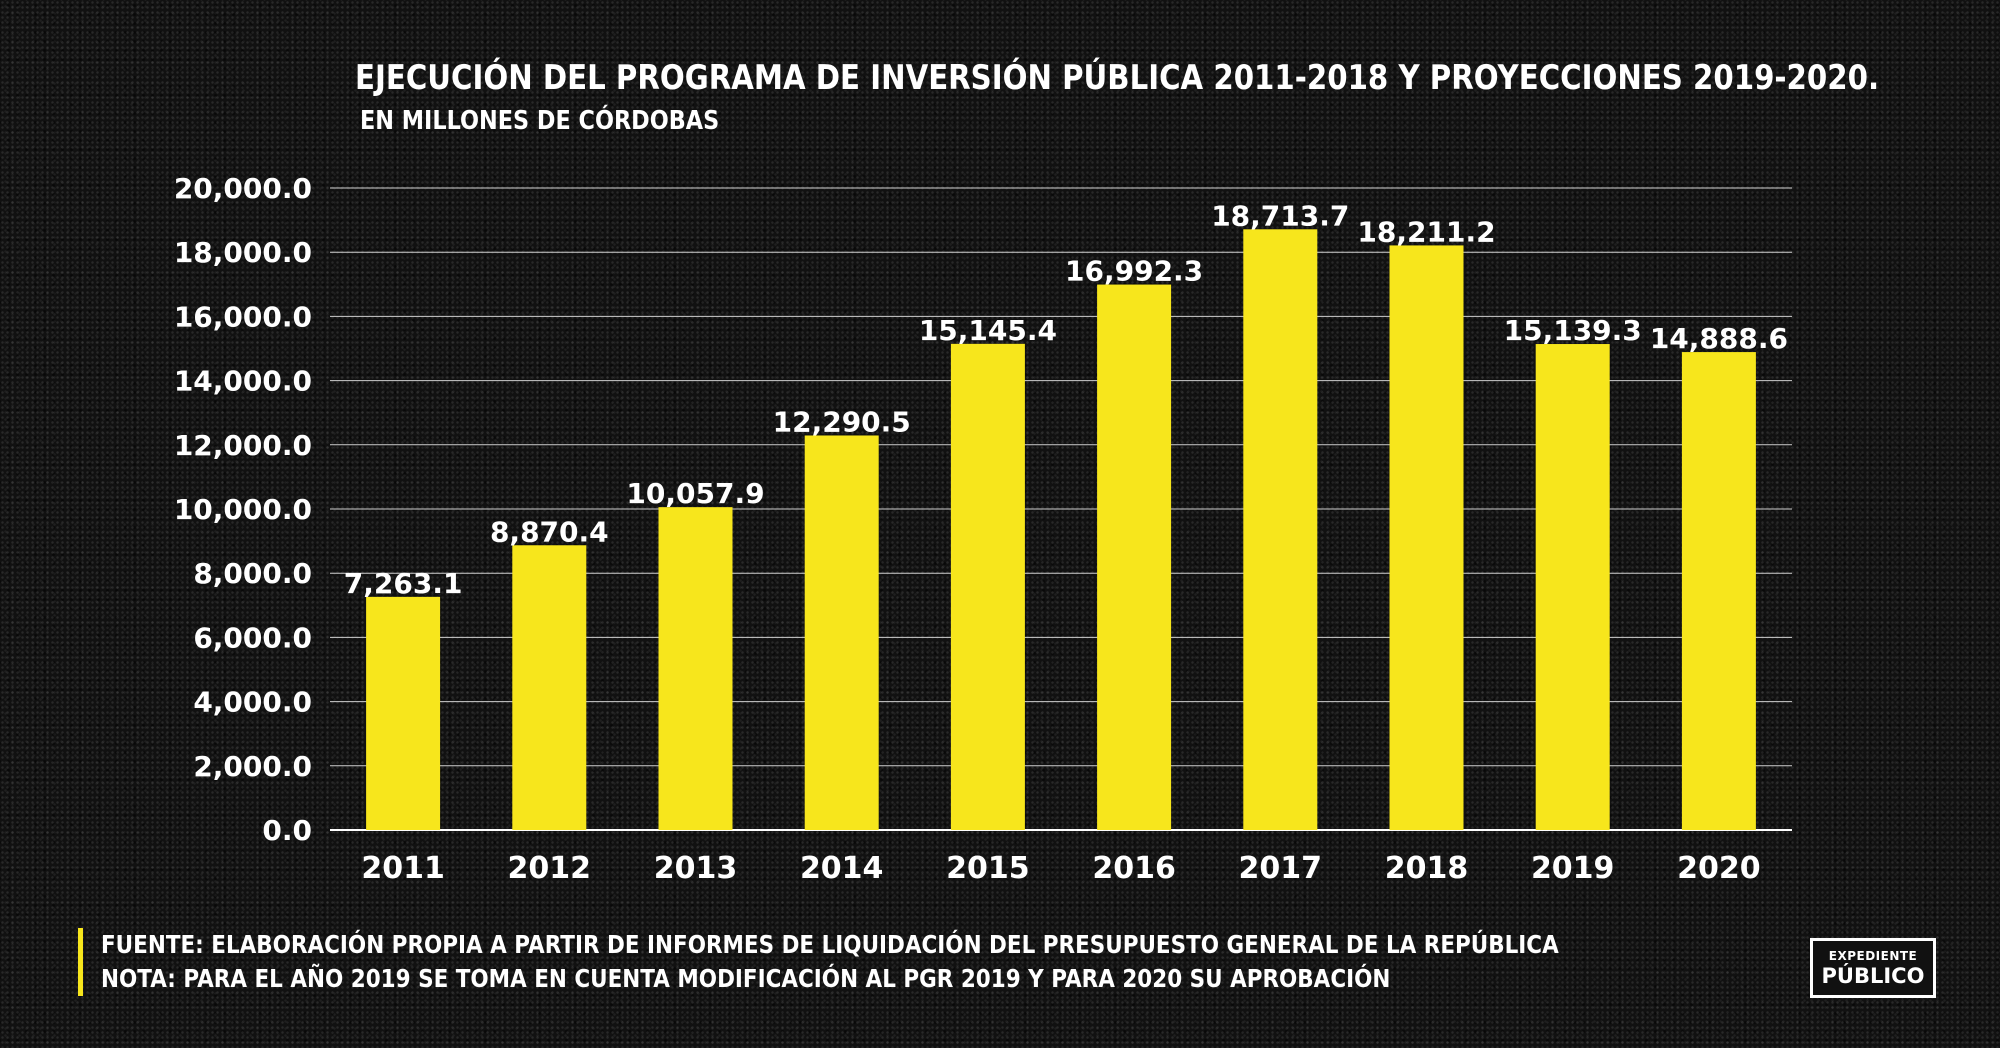  What do you see at coordinates (987, 586) in the screenshot?
I see `bar-2015` at bounding box center [987, 586].